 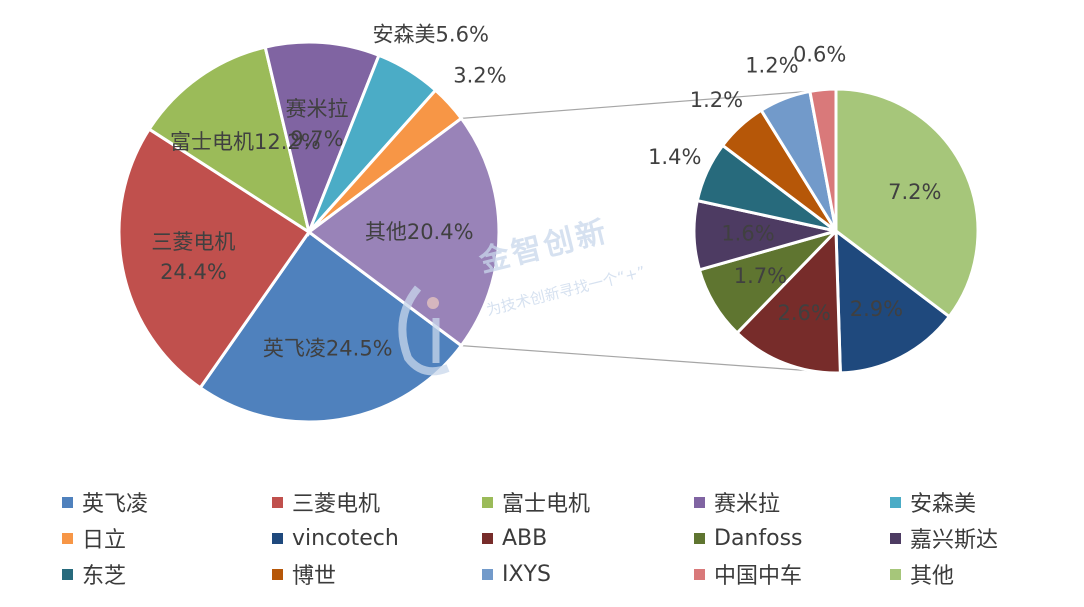 What do you see at coordinates (771, 65) in the screenshot?
I see `breakdown-label-ixys: 1.2%` at bounding box center [771, 65].